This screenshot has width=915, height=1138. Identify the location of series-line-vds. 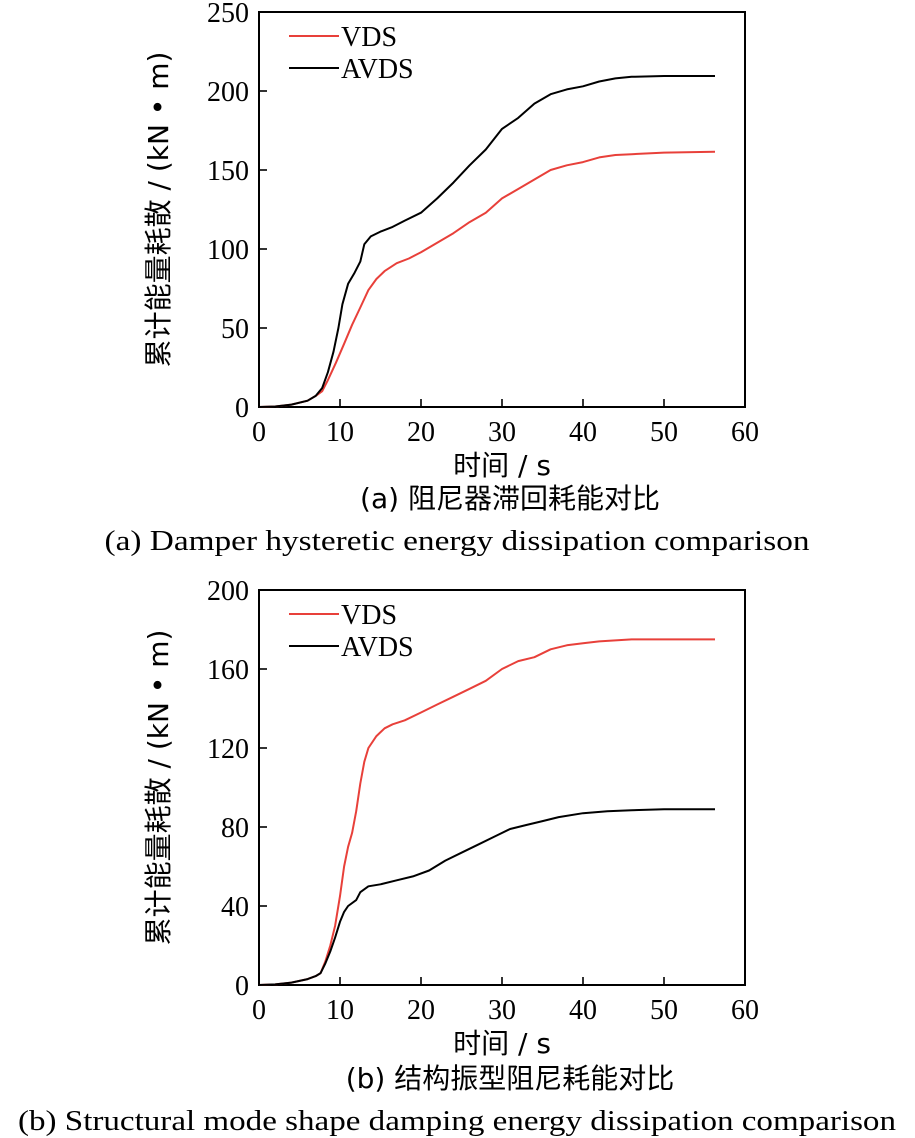
(487, 279).